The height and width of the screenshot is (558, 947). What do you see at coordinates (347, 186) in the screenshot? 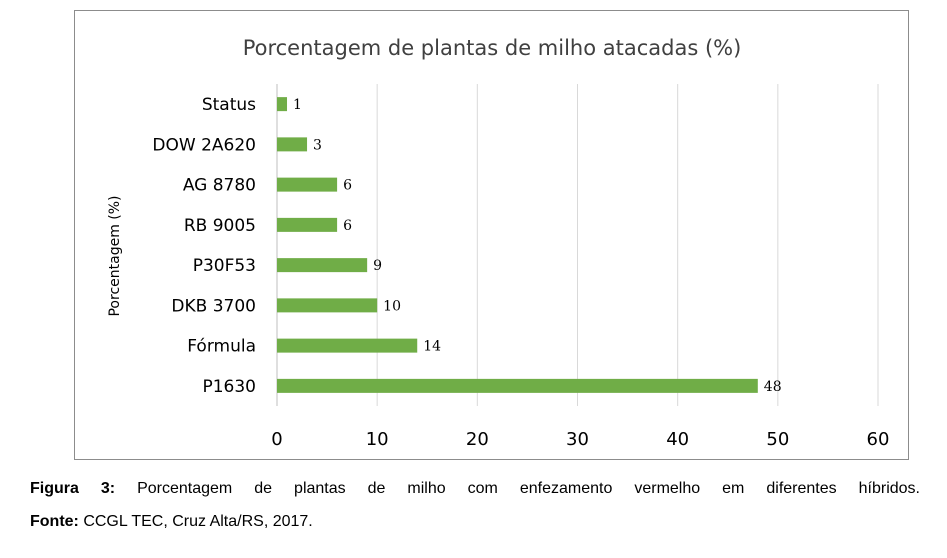
I see `data-label-2: 6` at bounding box center [347, 186].